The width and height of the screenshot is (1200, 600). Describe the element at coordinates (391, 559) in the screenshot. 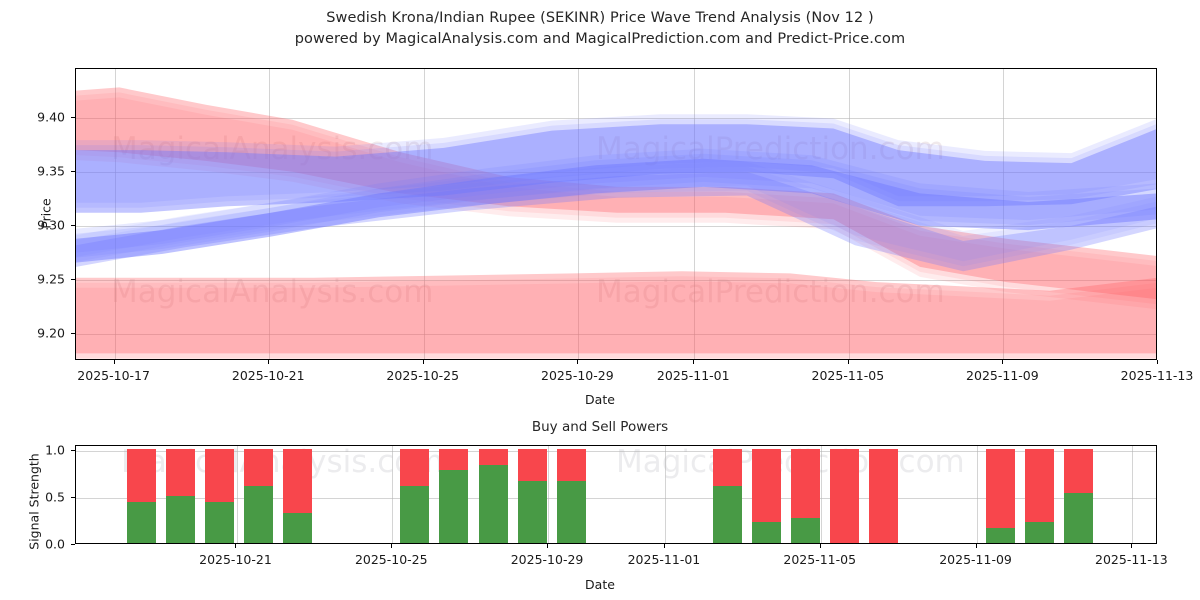

I see `power-x-tick-label: 2025-10-25` at that location.